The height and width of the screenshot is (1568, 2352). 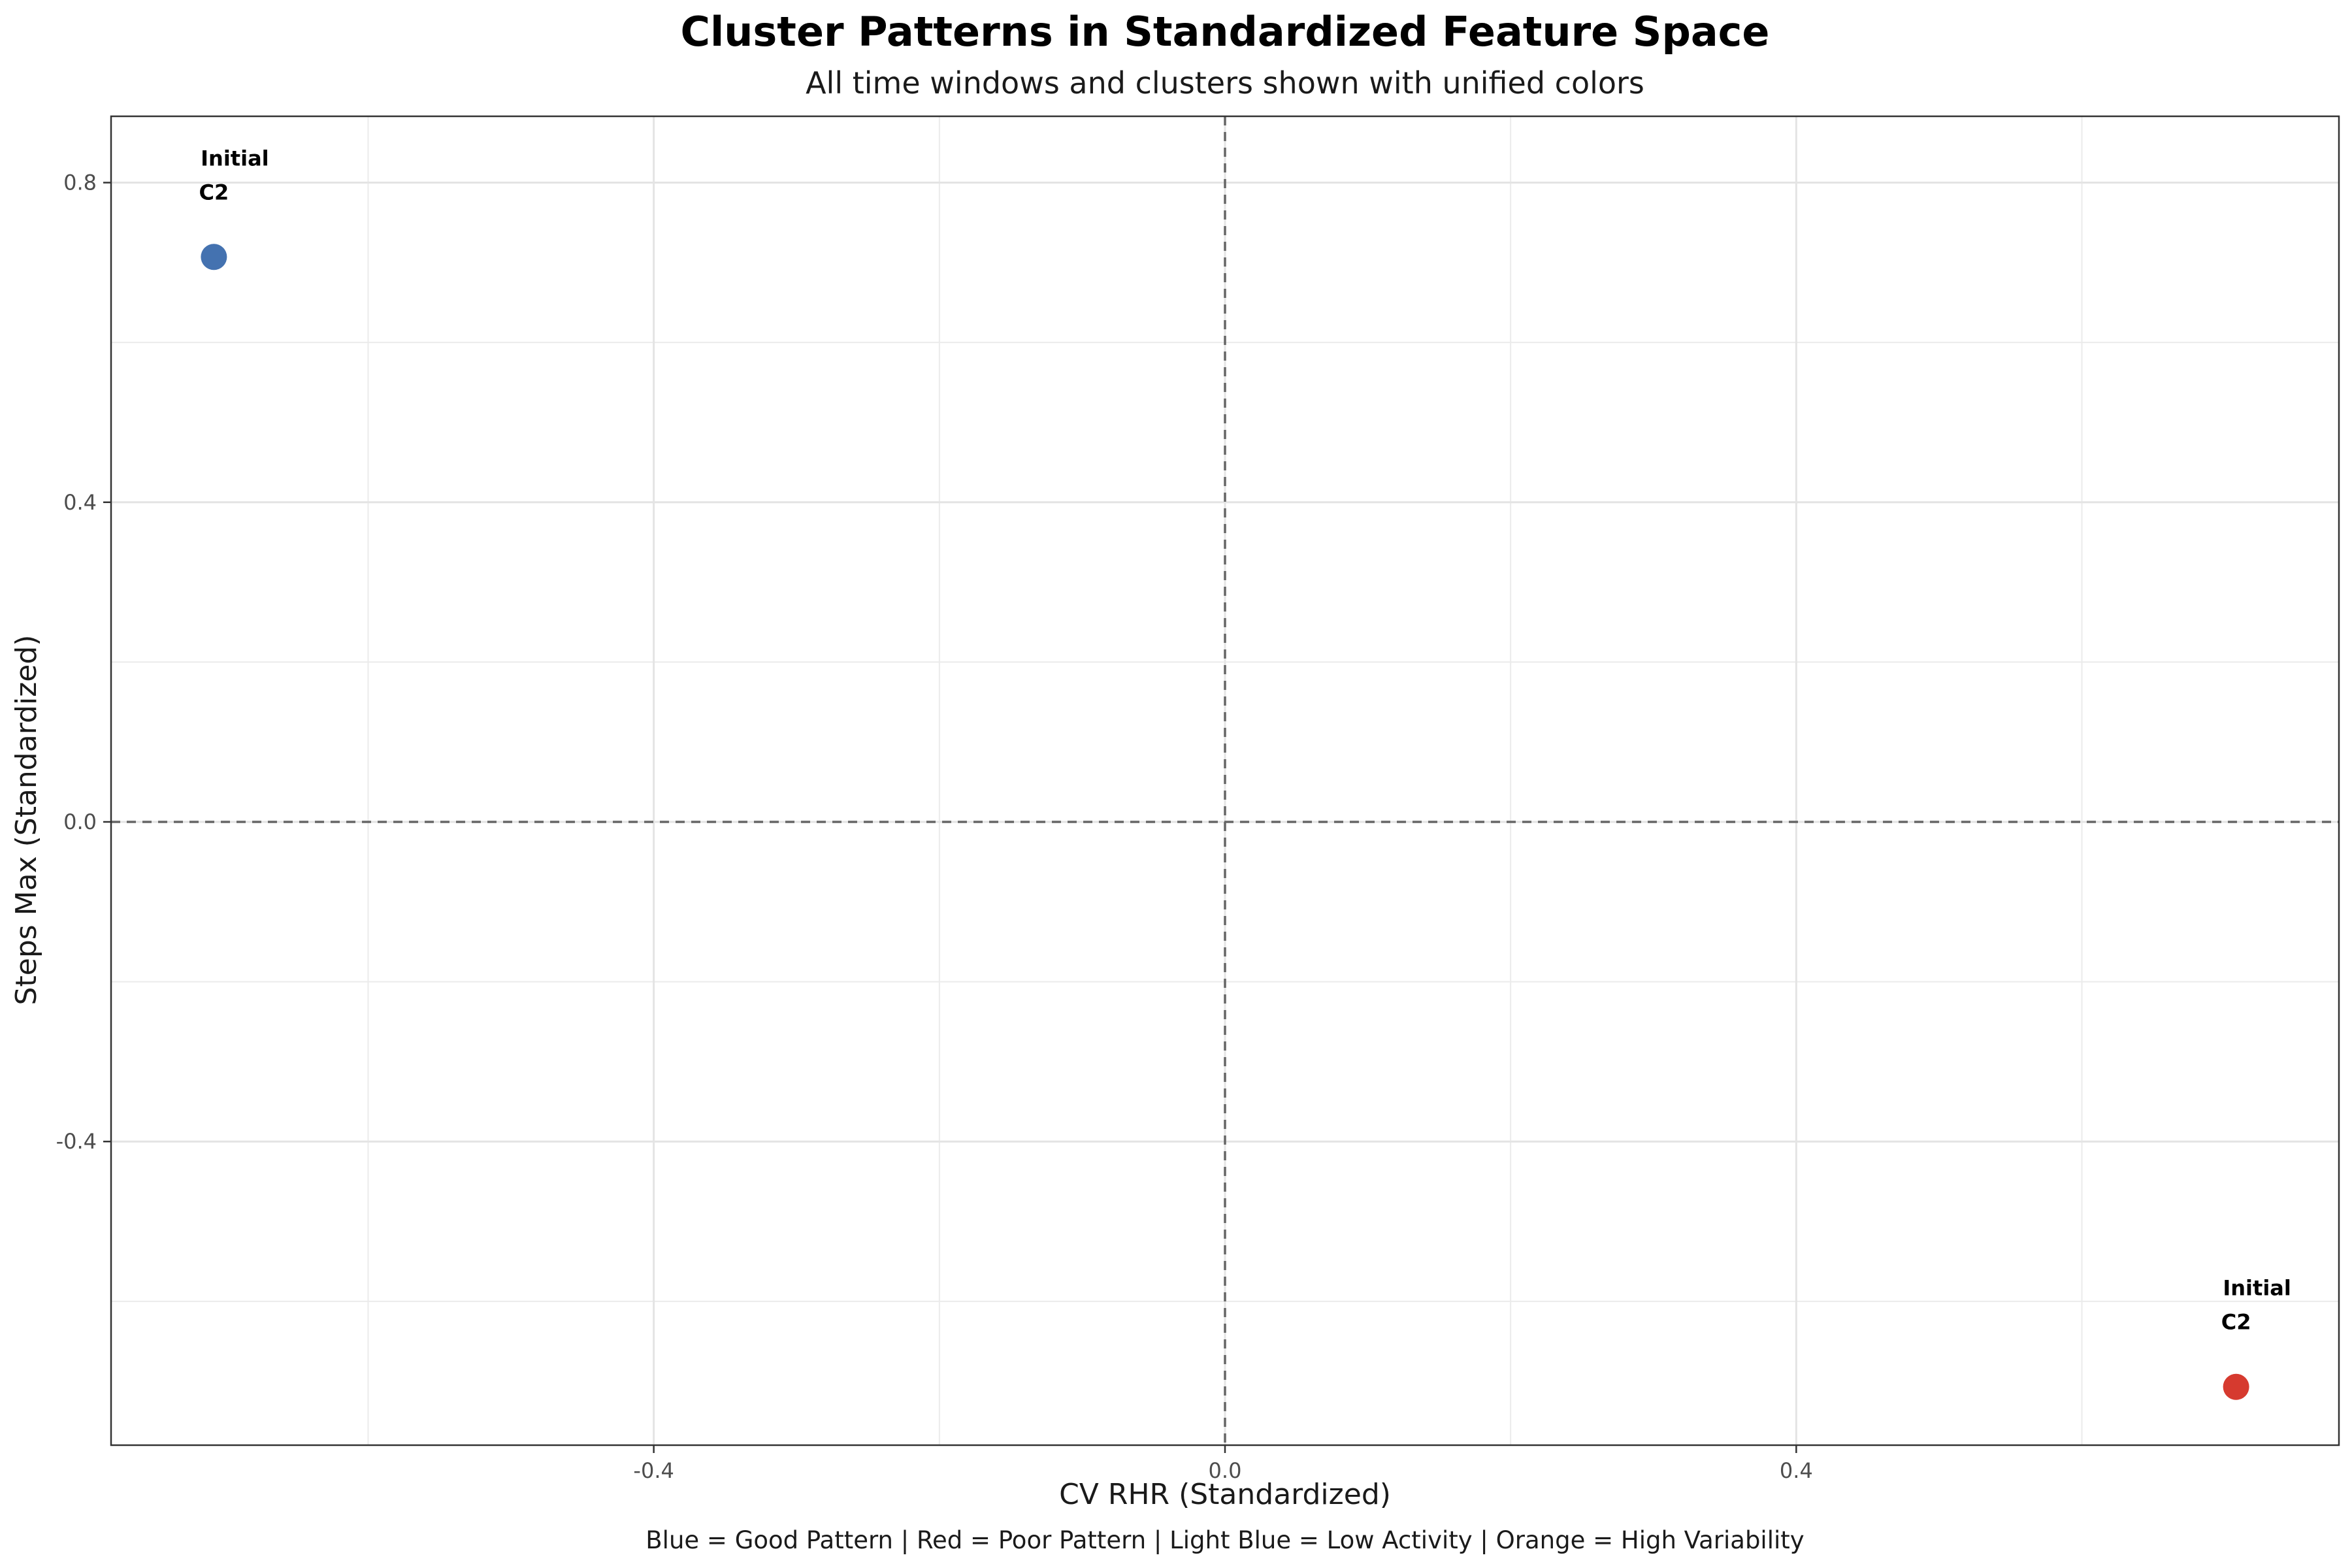 I want to click on x-tick-label: -0.4, so click(x=653, y=1470).